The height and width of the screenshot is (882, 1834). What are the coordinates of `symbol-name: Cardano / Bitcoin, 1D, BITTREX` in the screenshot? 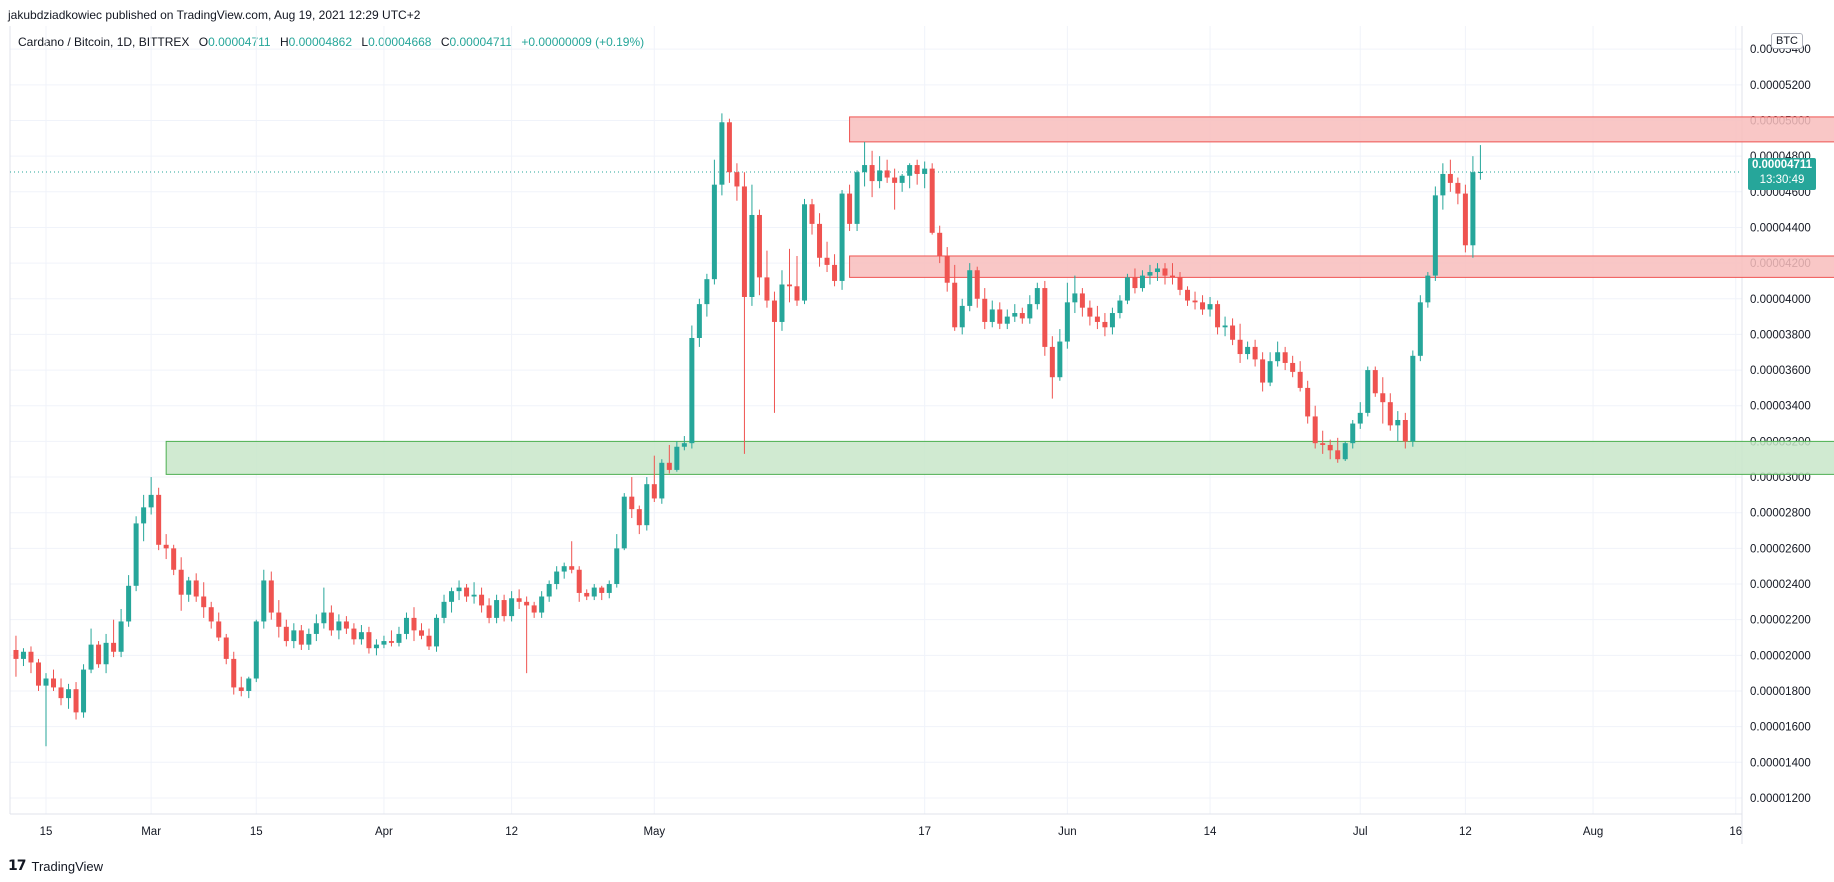 It's located at (104, 42).